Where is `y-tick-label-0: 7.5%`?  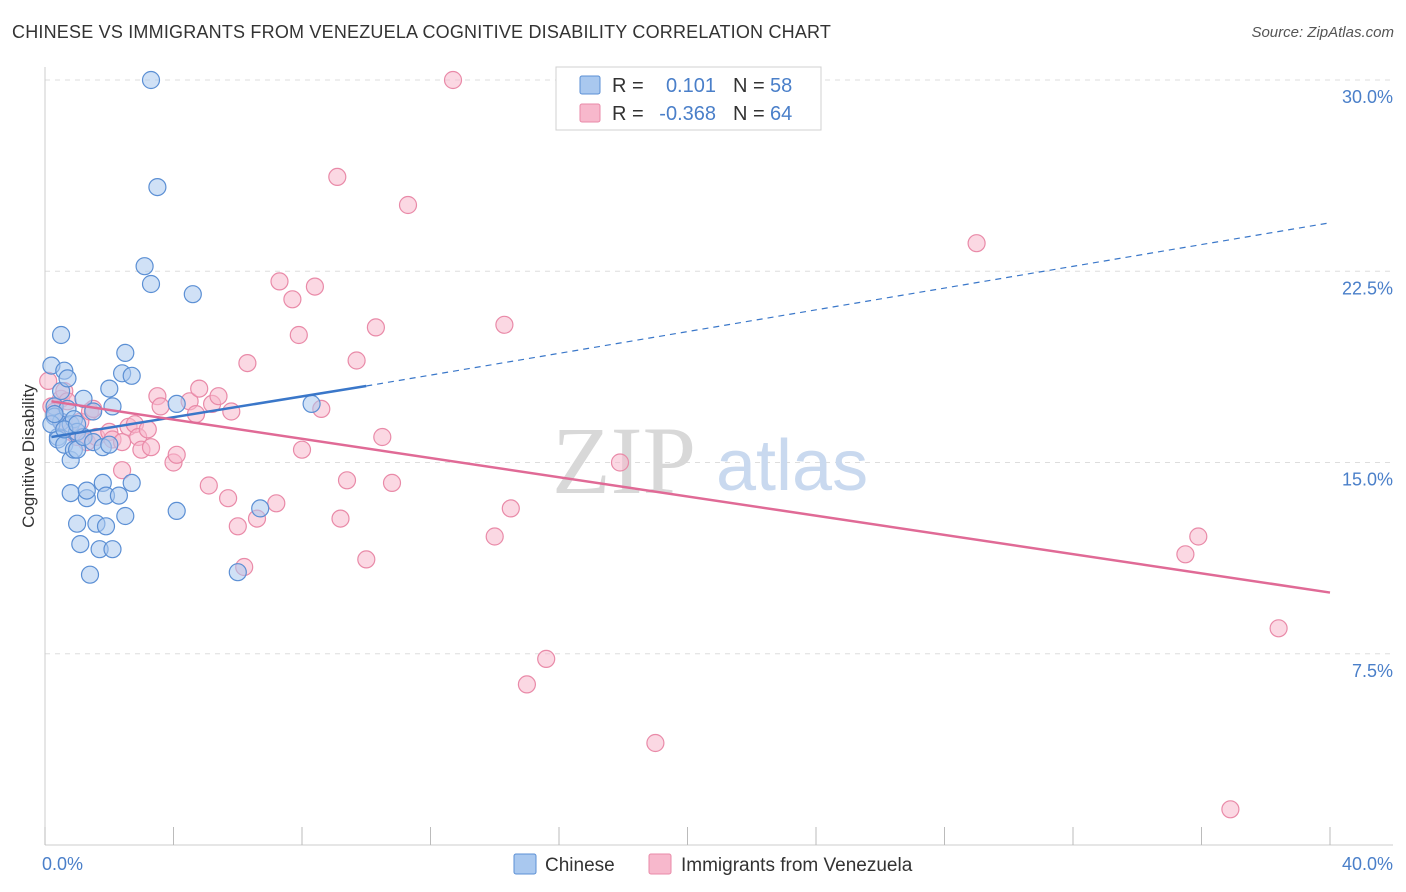 y-tick-label-0: 7.5% is located at coordinates (1372, 671).